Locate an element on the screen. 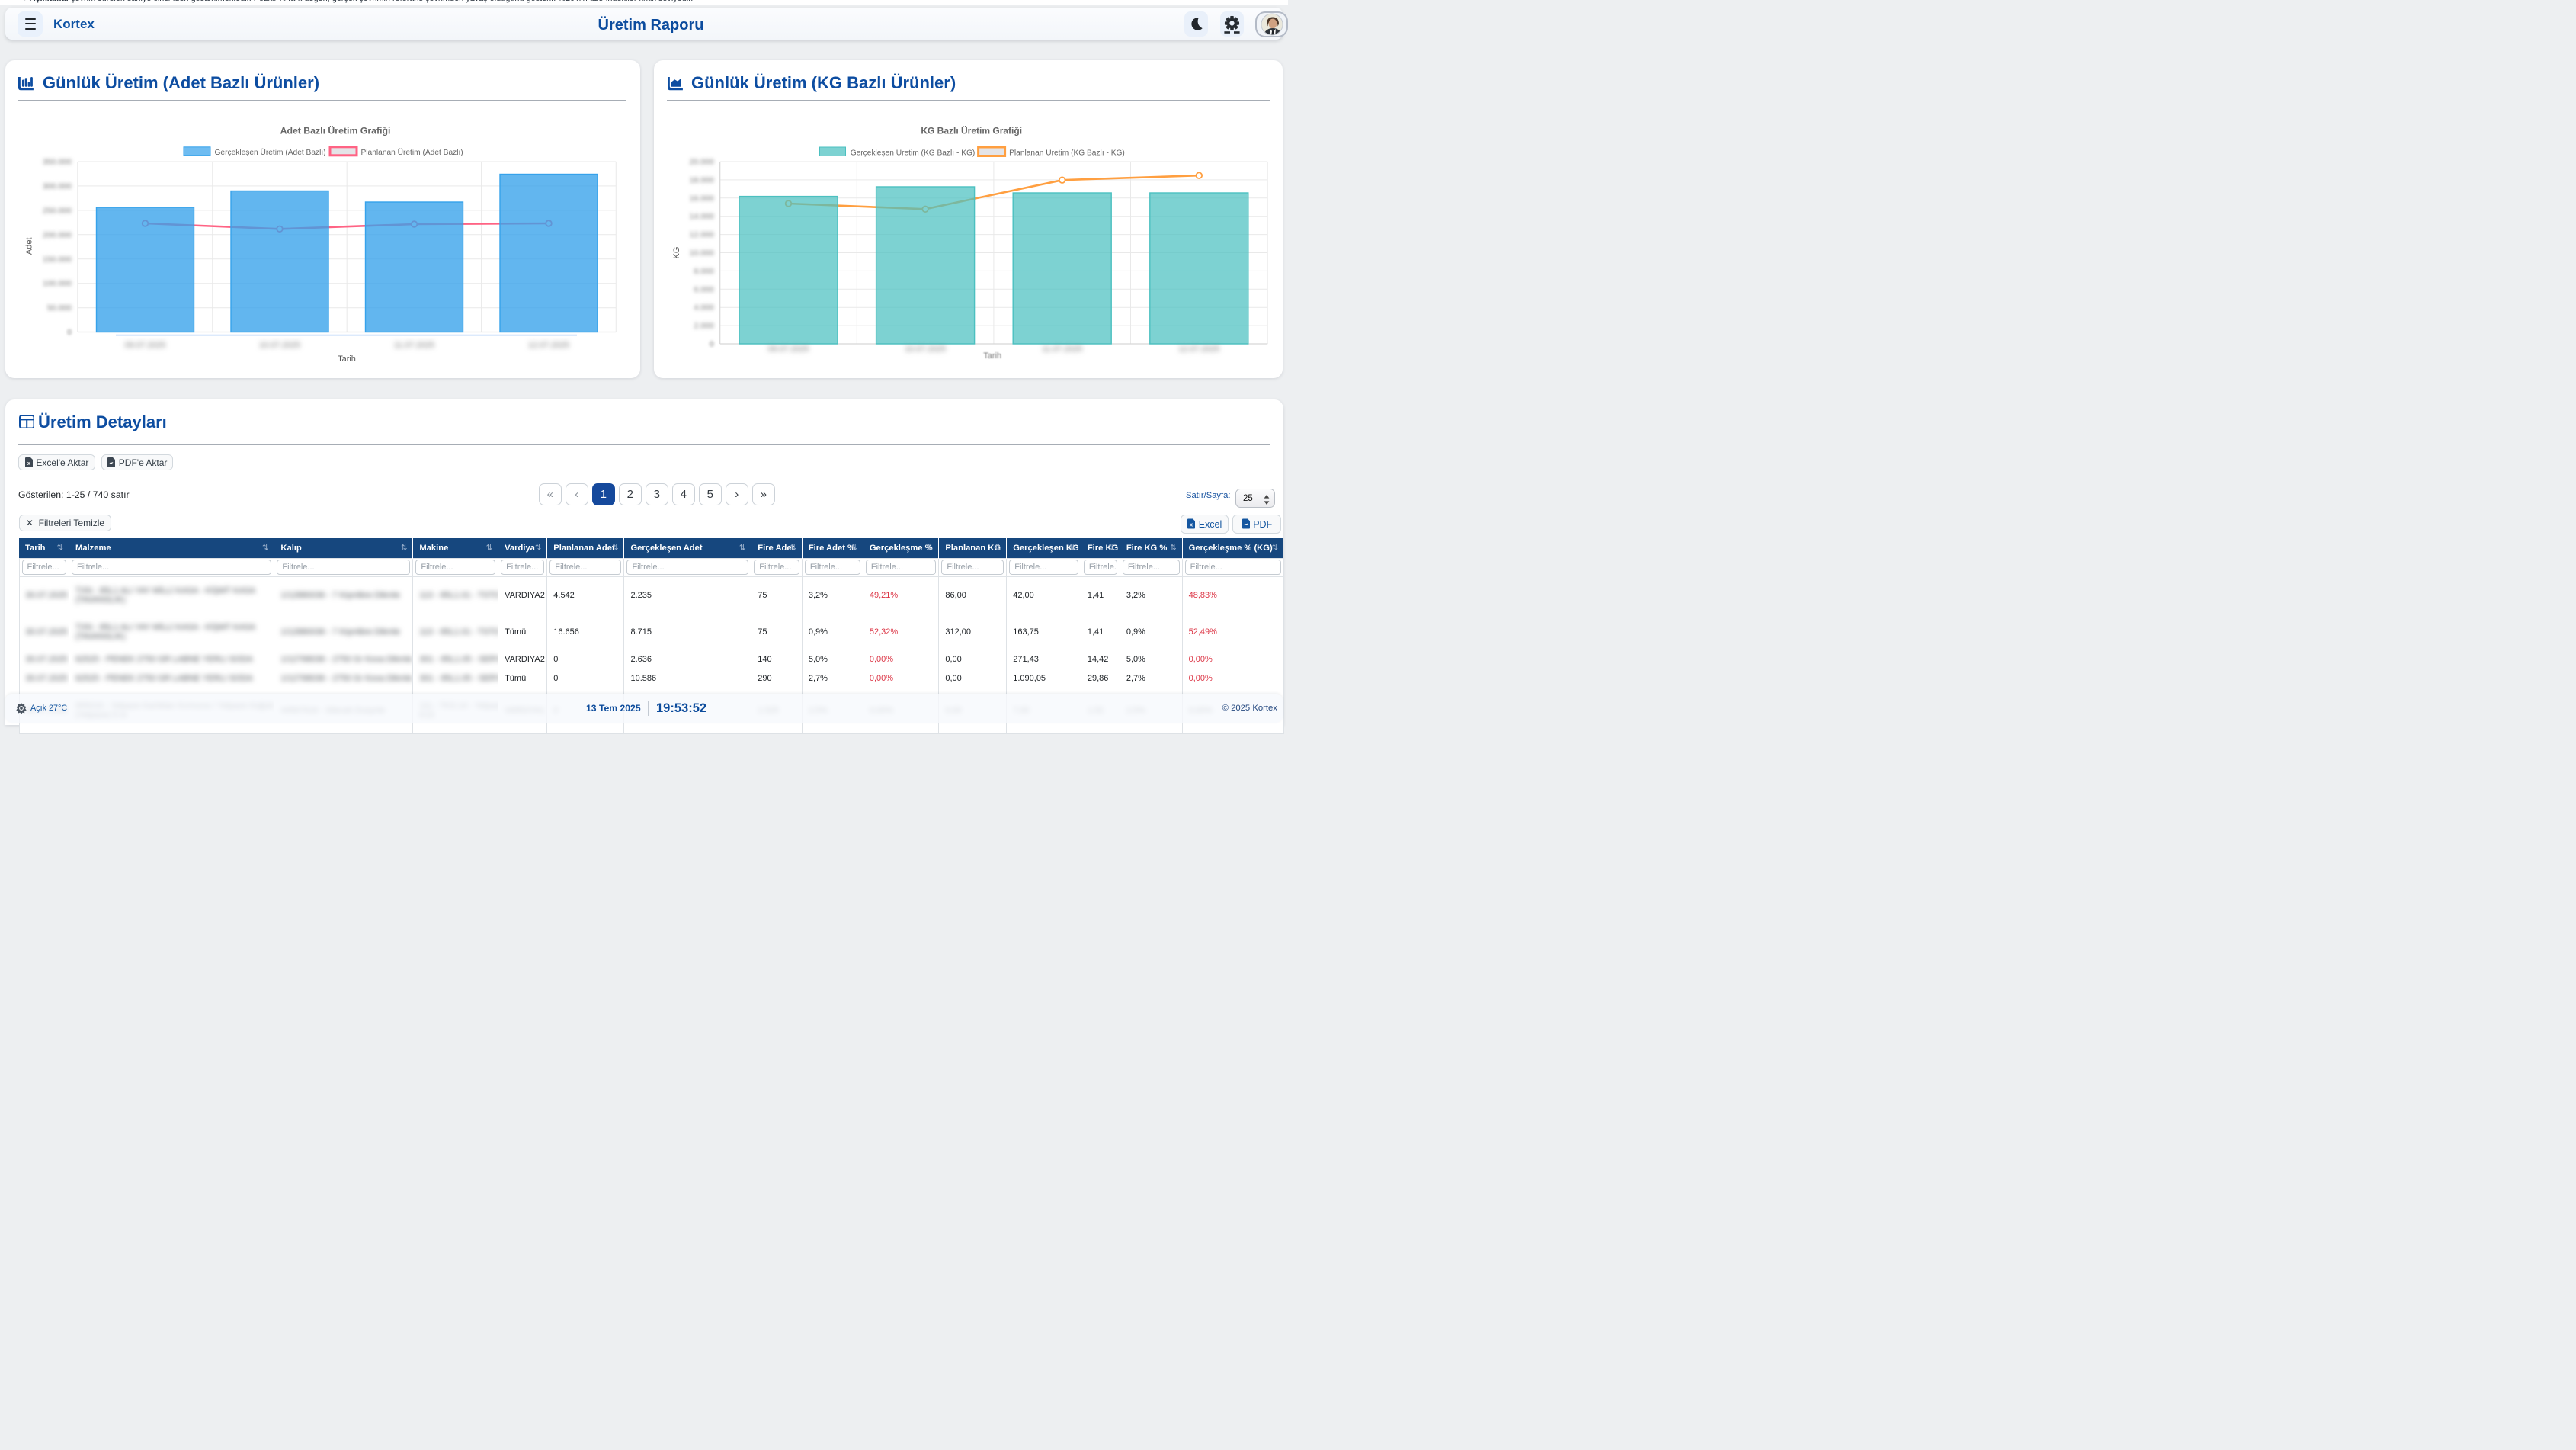 This screenshot has width=2576, height=1450. svg-text: Adet is located at coordinates (29, 246).